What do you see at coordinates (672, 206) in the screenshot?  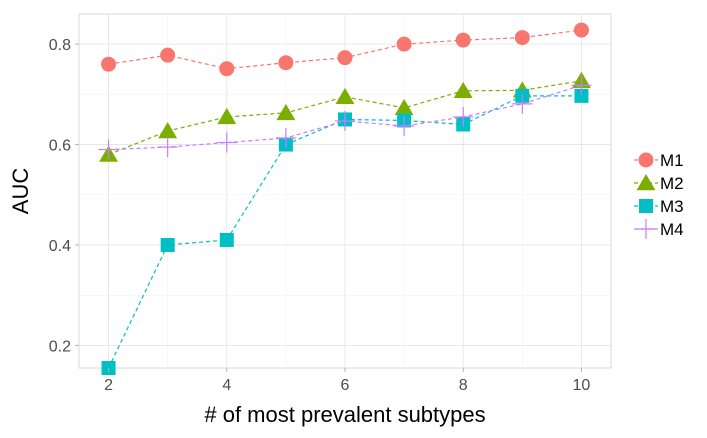 I see `legend-label: M3` at bounding box center [672, 206].